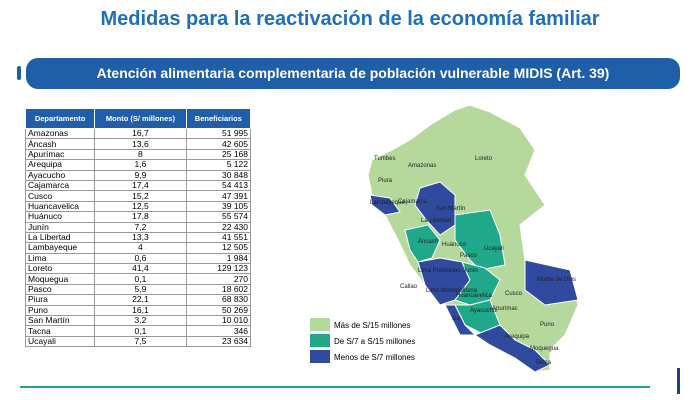 This screenshot has width=700, height=400. Describe the element at coordinates (218, 341) in the screenshot. I see `table-cell: 23 634` at that location.